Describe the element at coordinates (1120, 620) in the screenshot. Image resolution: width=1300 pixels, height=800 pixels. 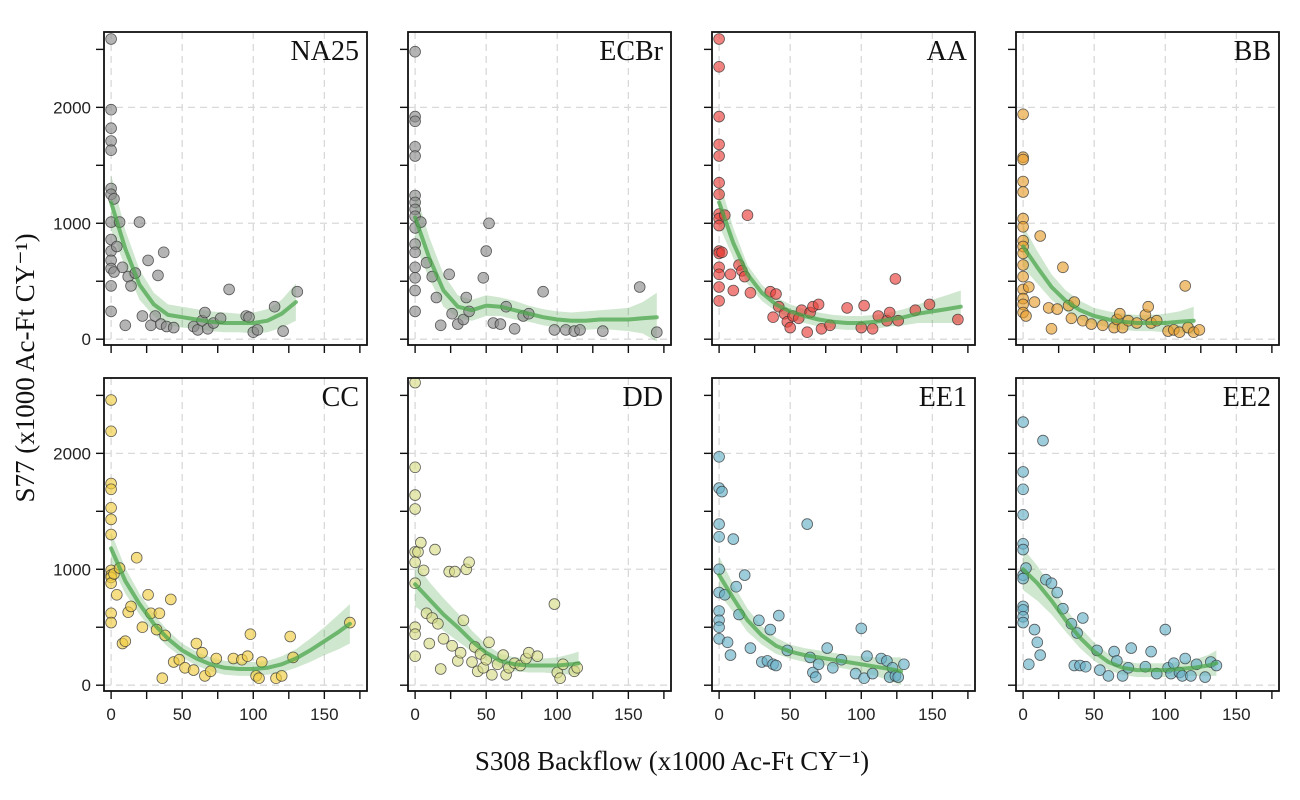
I see `fit-line` at that location.